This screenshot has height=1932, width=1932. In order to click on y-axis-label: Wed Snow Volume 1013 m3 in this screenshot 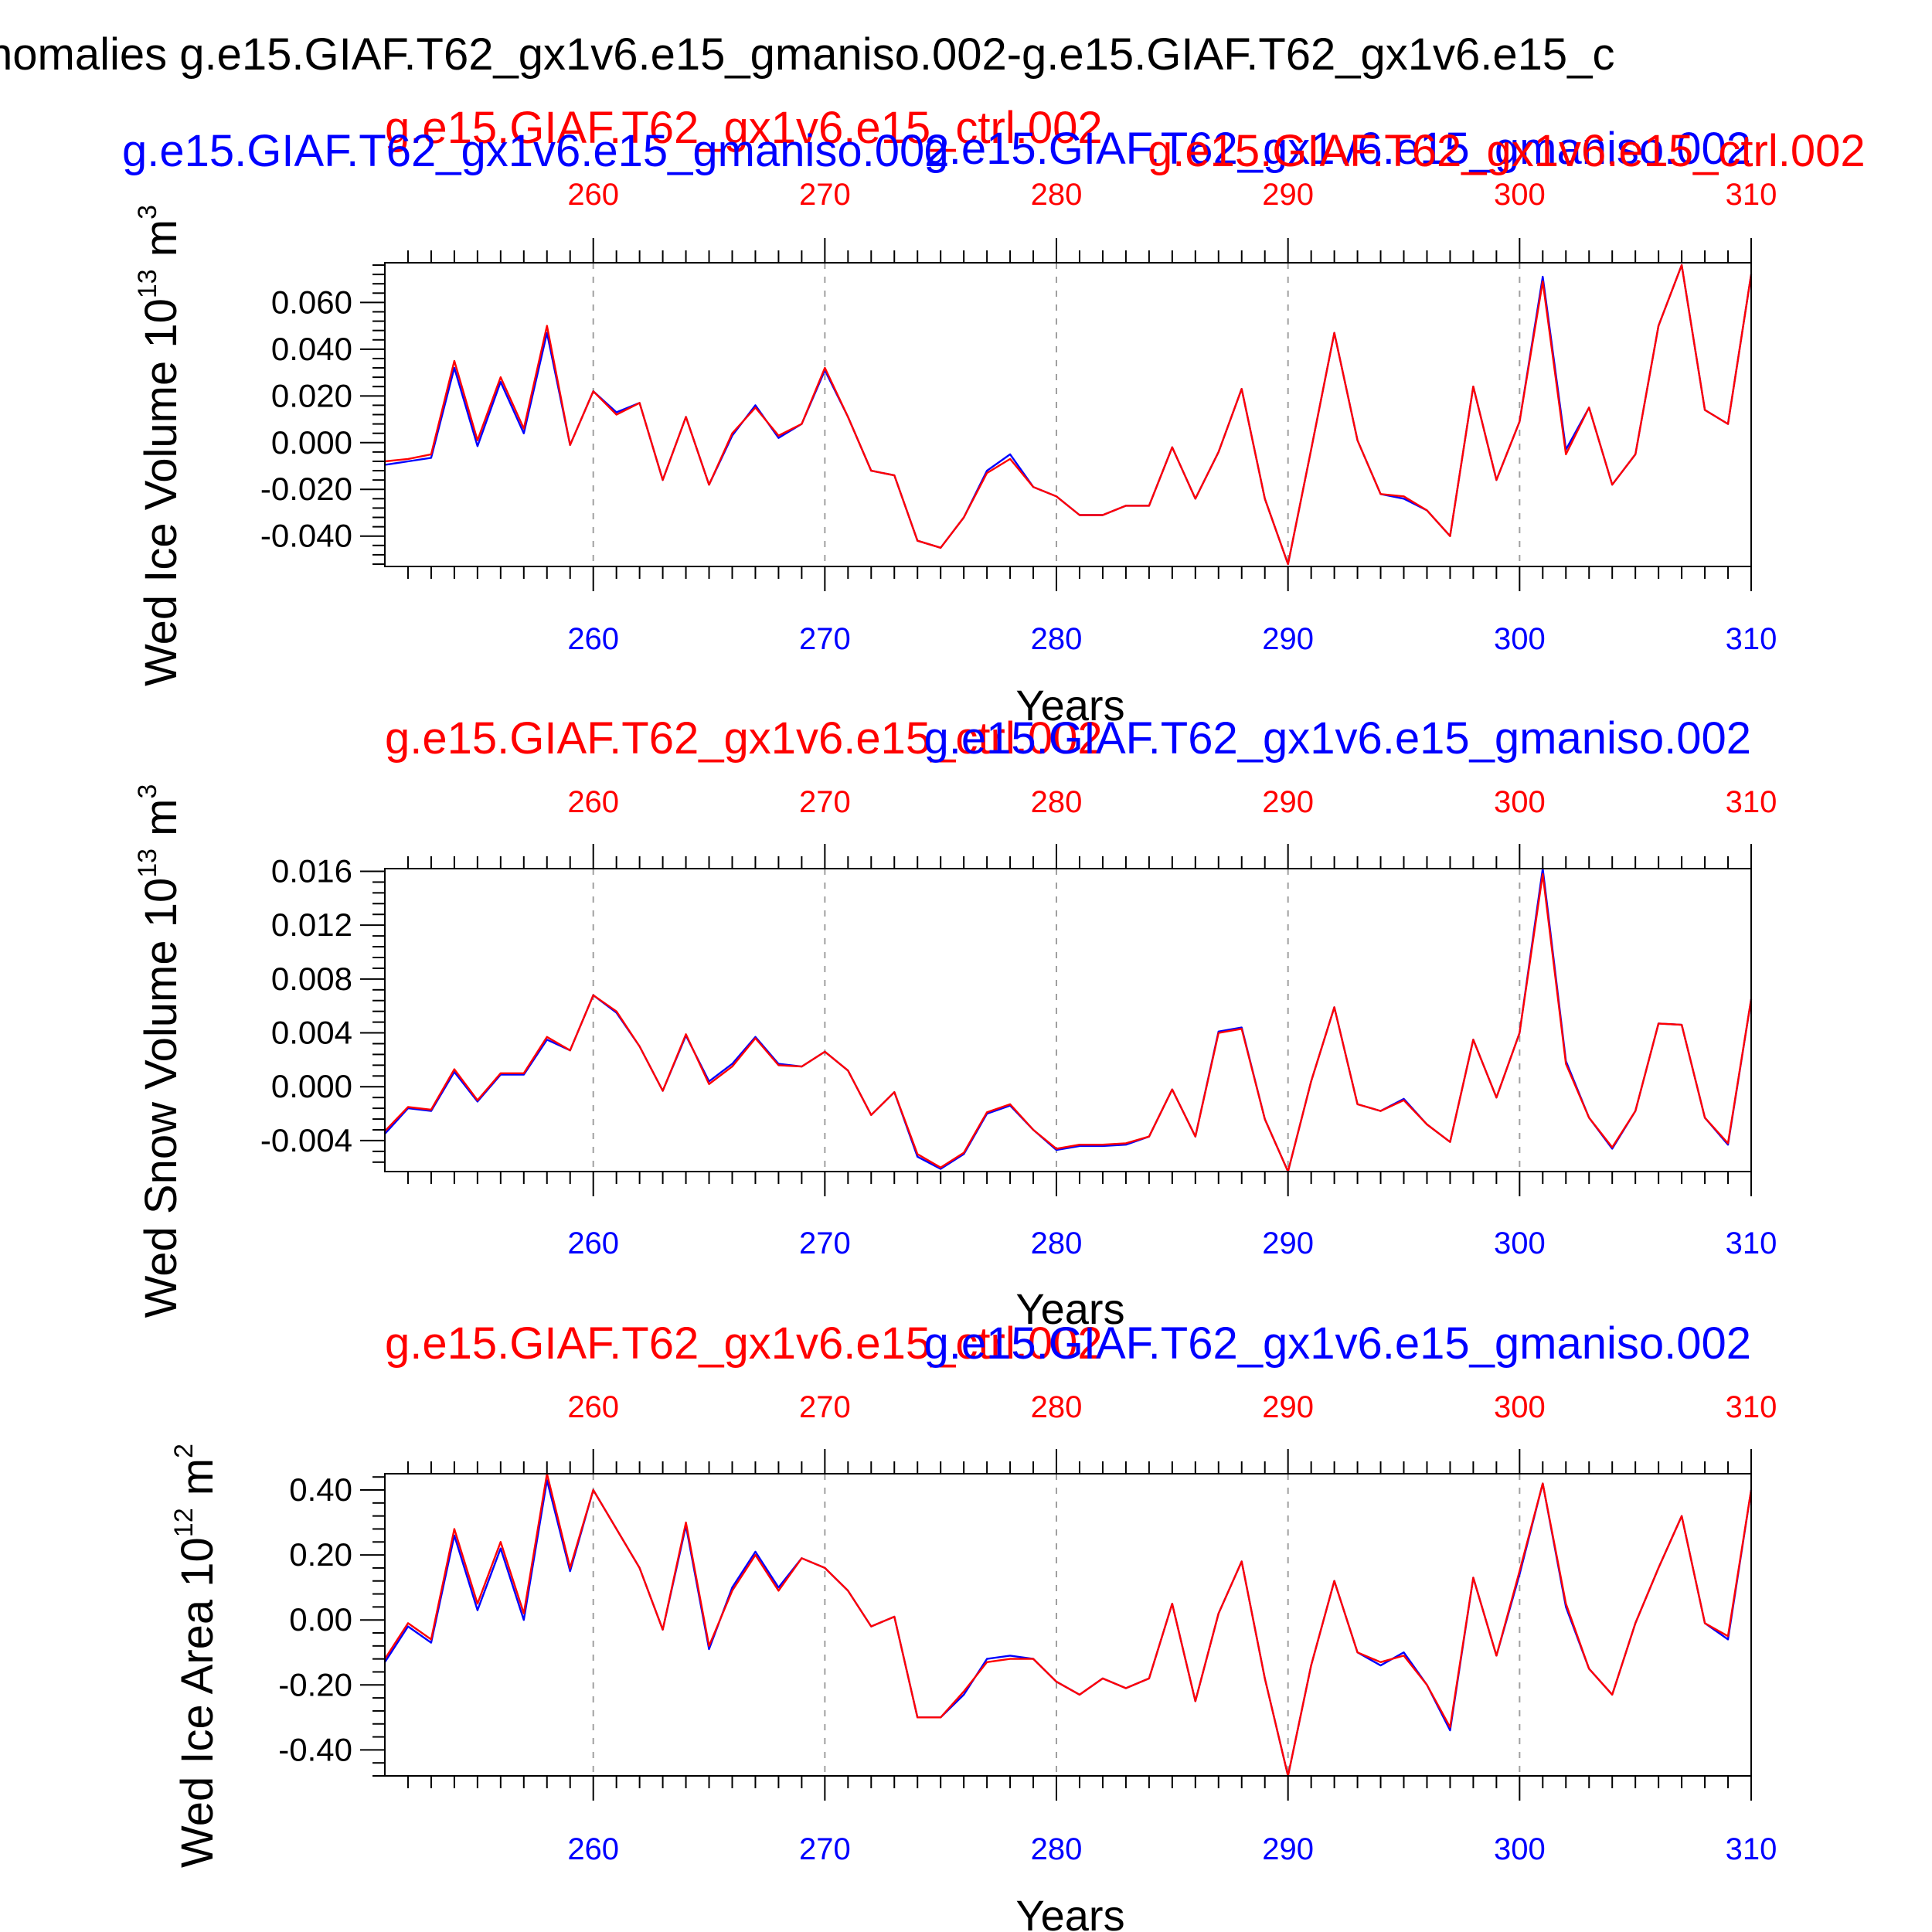, I will do `click(160, 1051)`.